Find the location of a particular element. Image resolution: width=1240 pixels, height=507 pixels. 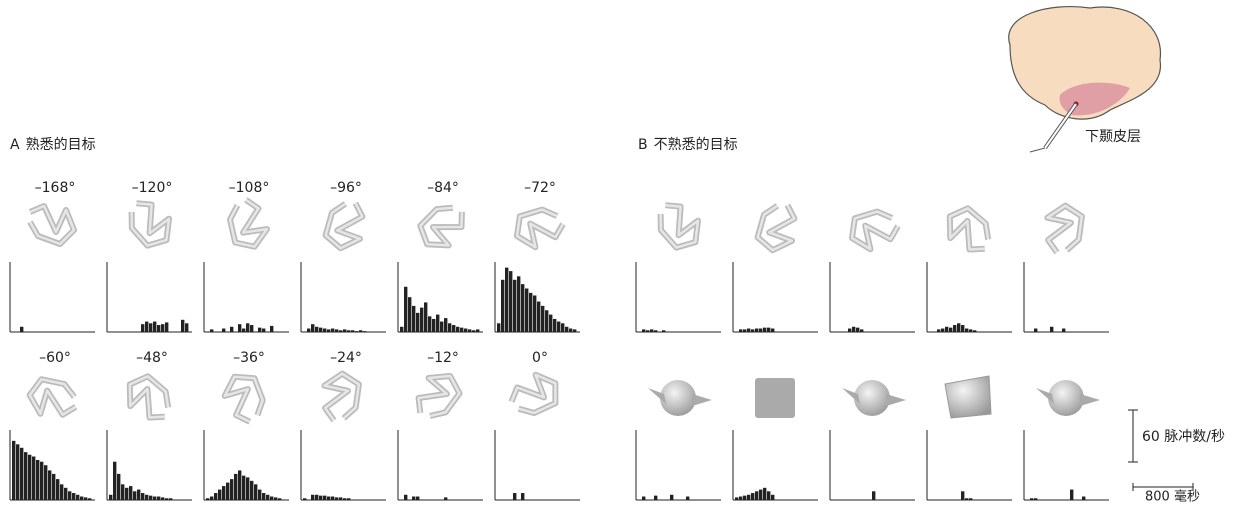

angle-label: –60° is located at coordinates (55, 358).